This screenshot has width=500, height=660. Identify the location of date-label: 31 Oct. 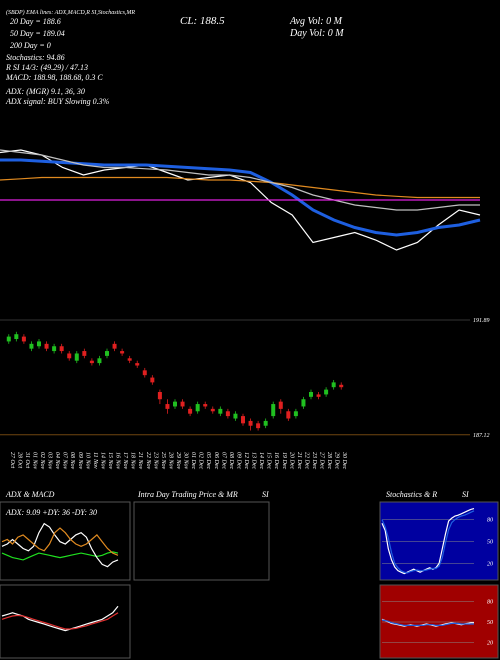
(27, 459).